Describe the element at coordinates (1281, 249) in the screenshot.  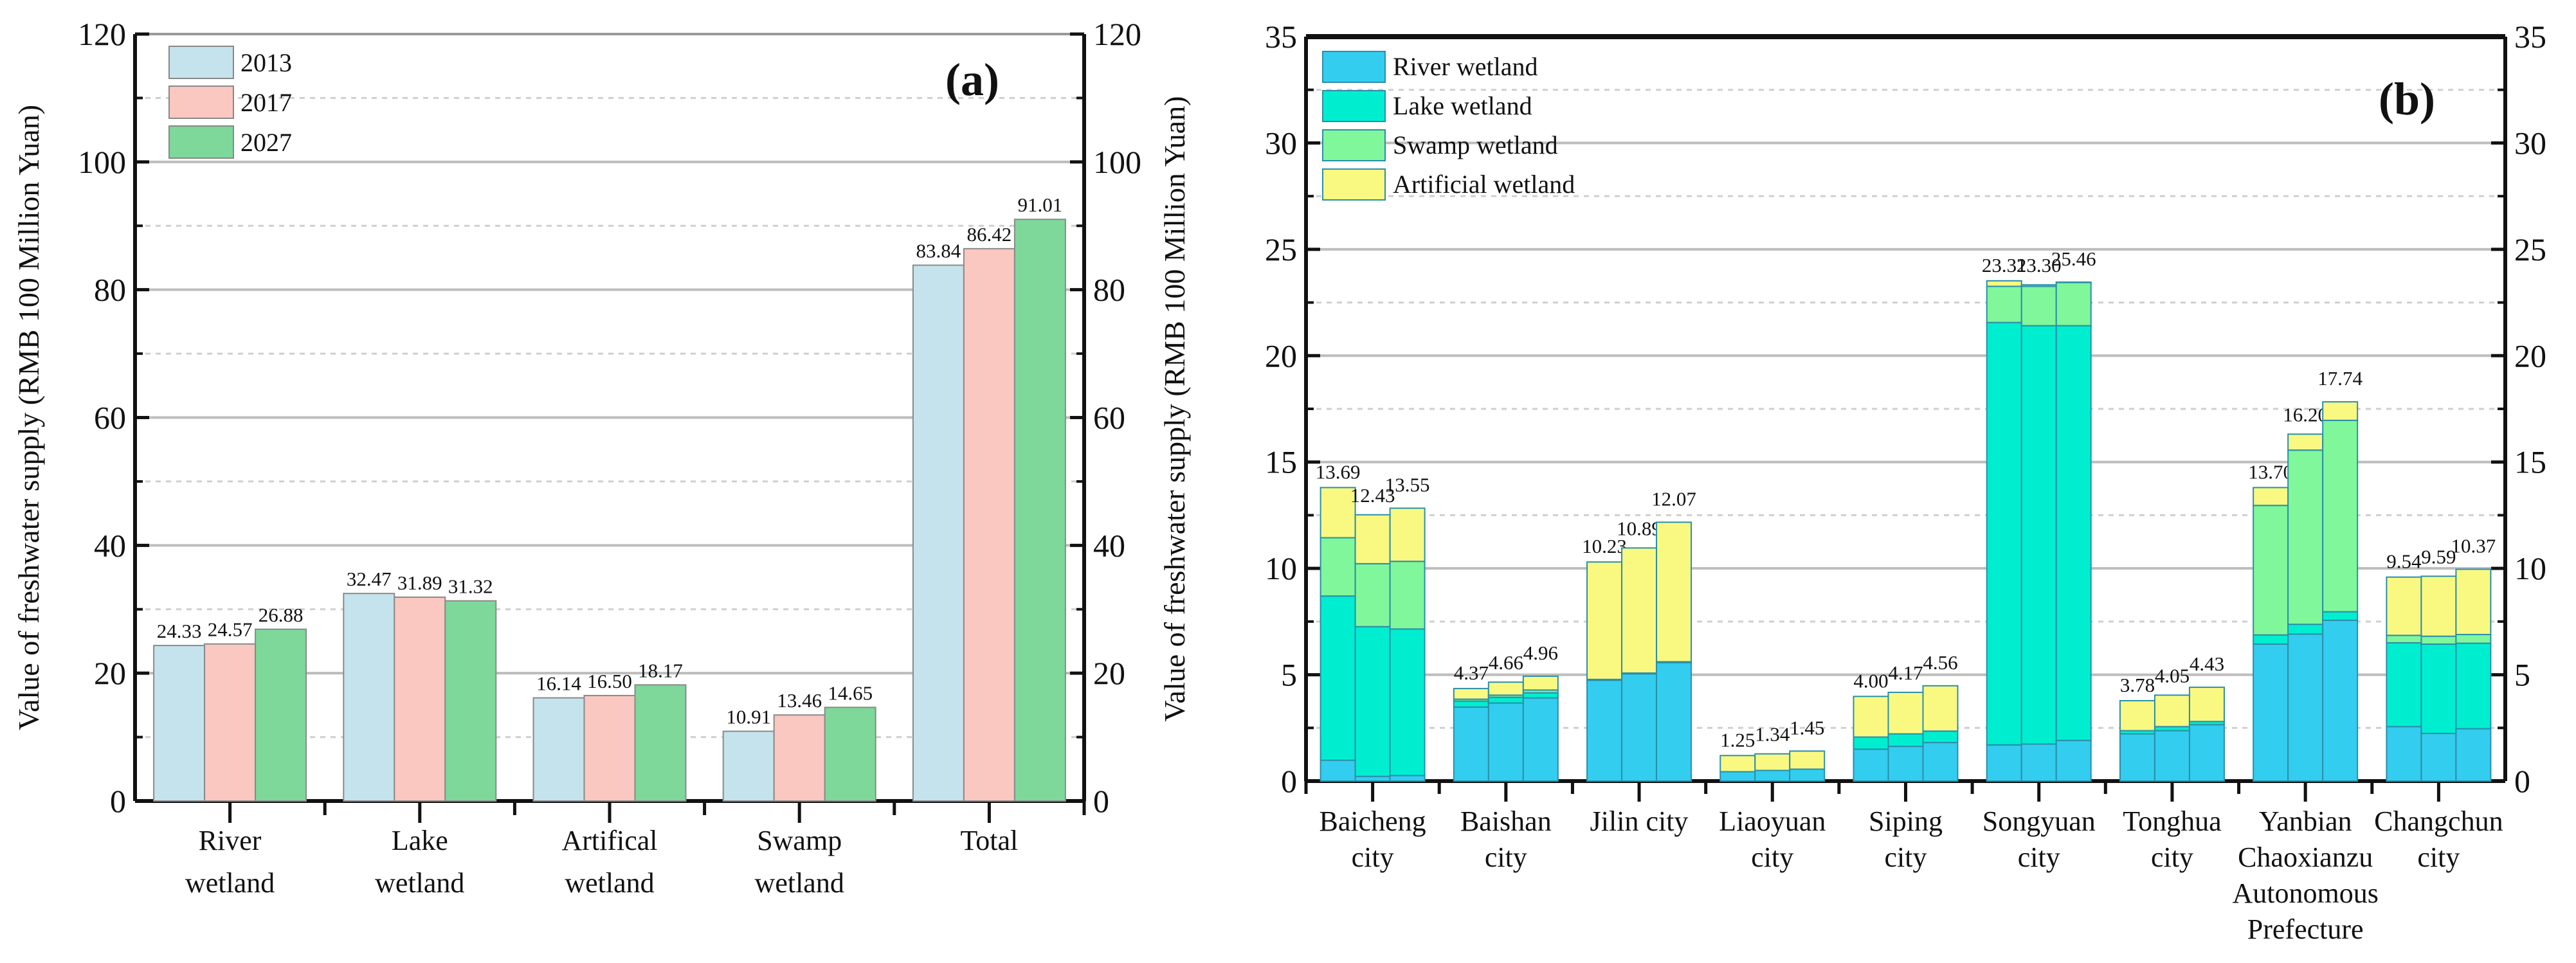
I see `y-tick-label-left: 25` at that location.